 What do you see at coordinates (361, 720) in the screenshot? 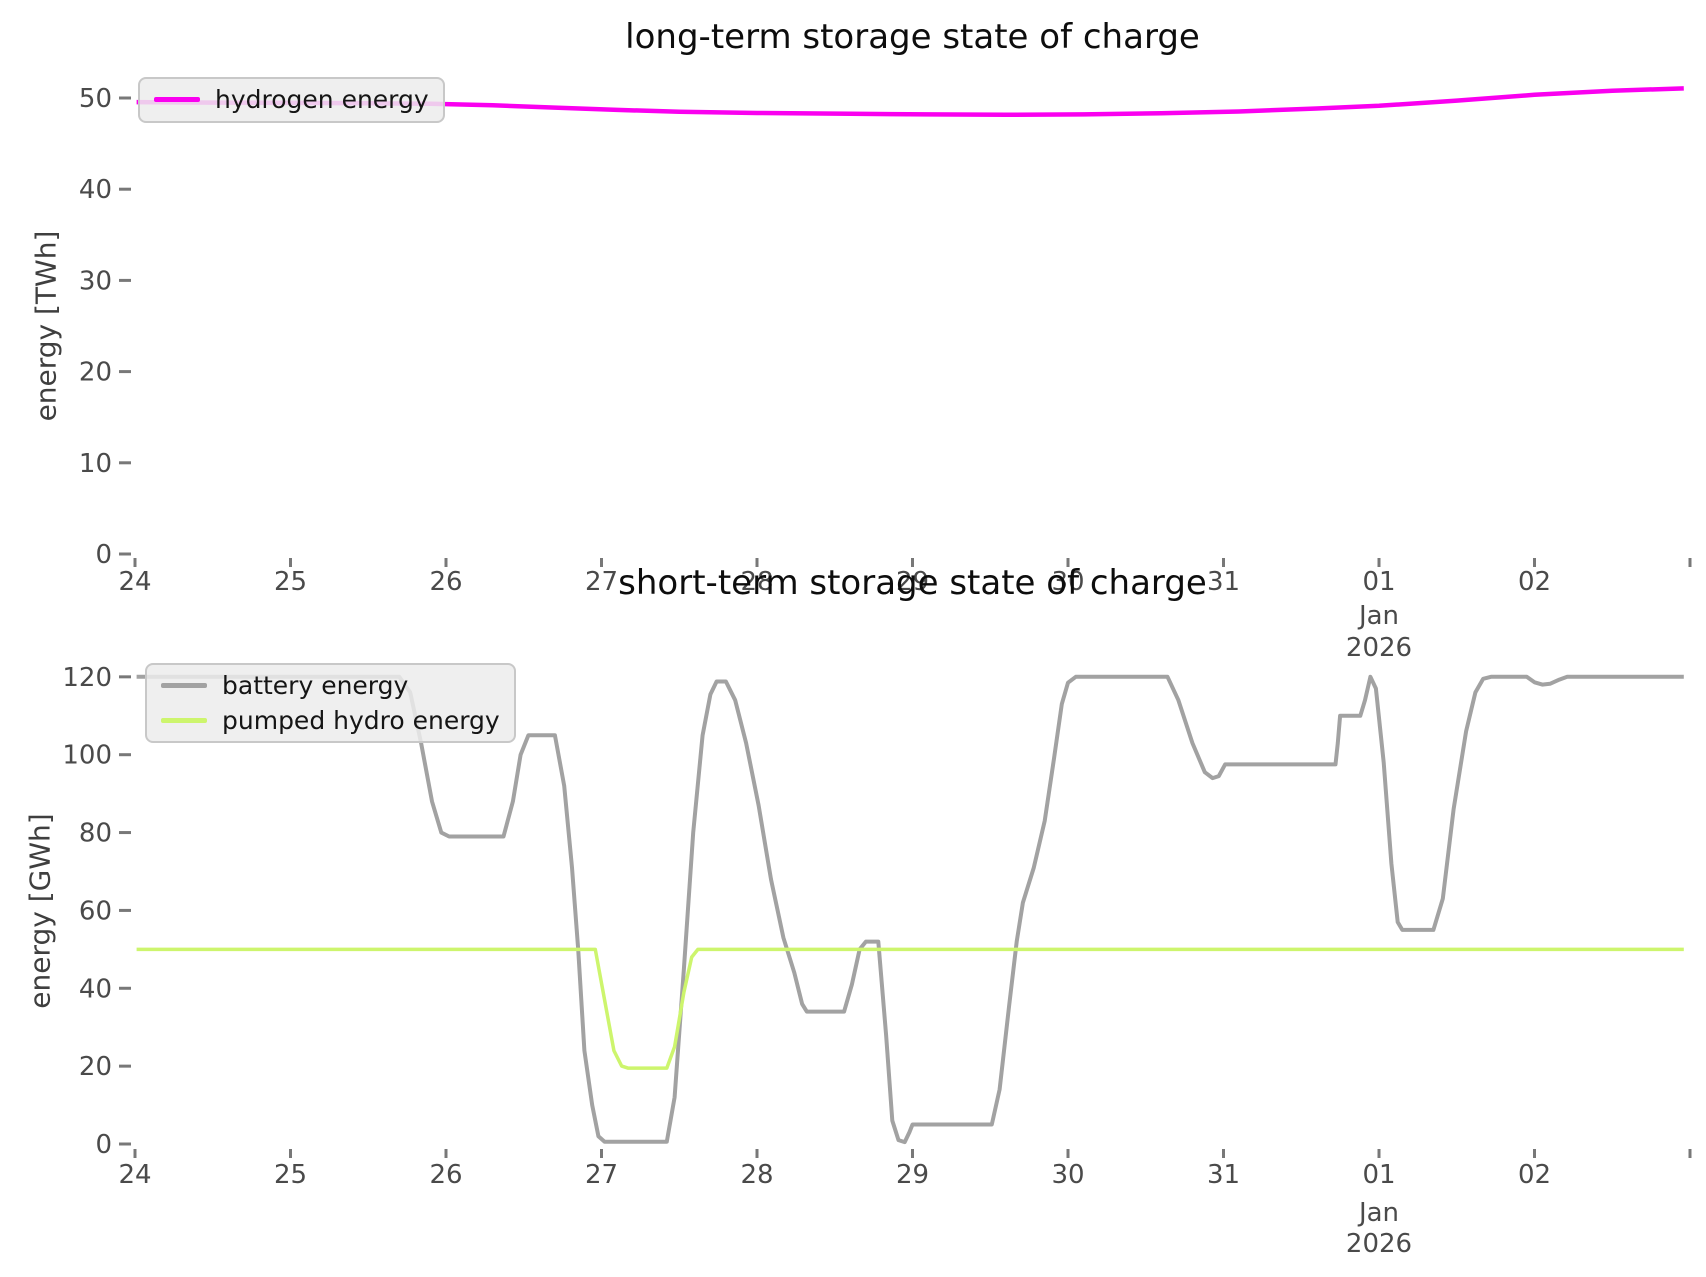
I see `pumped-hydro-energy-legend-label: pumped hydro energy` at bounding box center [361, 720].